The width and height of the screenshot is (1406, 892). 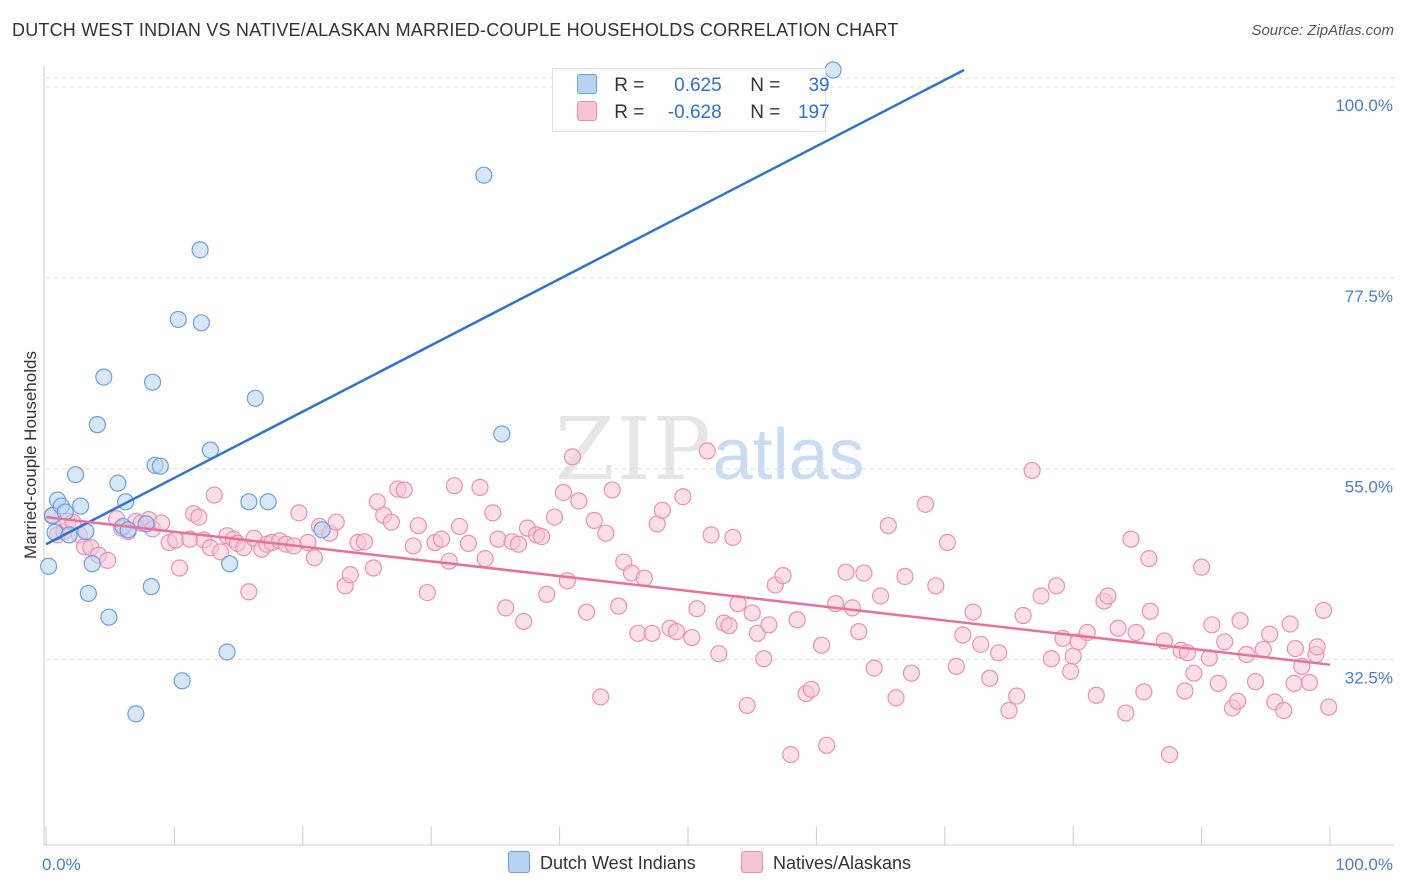 I want to click on x-tick-label-min: 0.0%, so click(x=61, y=864).